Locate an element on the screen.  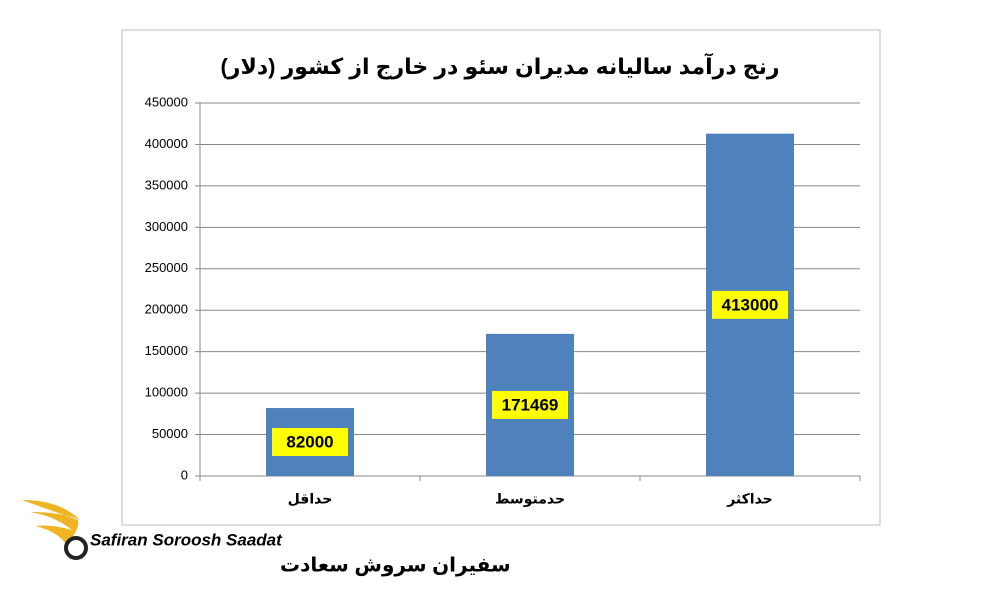
data-label: 413000 is located at coordinates (750, 304).